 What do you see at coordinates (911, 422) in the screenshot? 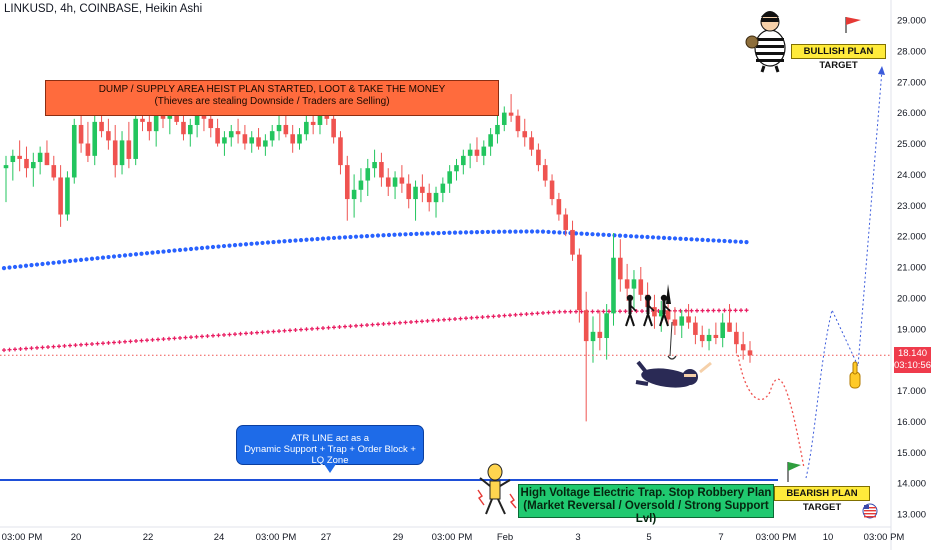
I see `price-tick-label: 16.000` at bounding box center [911, 422].